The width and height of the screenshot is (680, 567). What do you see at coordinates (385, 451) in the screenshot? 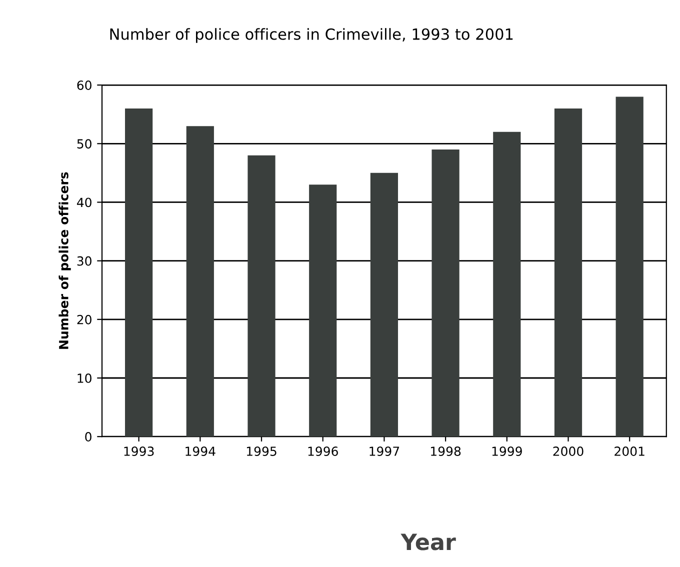
I see `x-tick-label: 1997` at bounding box center [385, 451].